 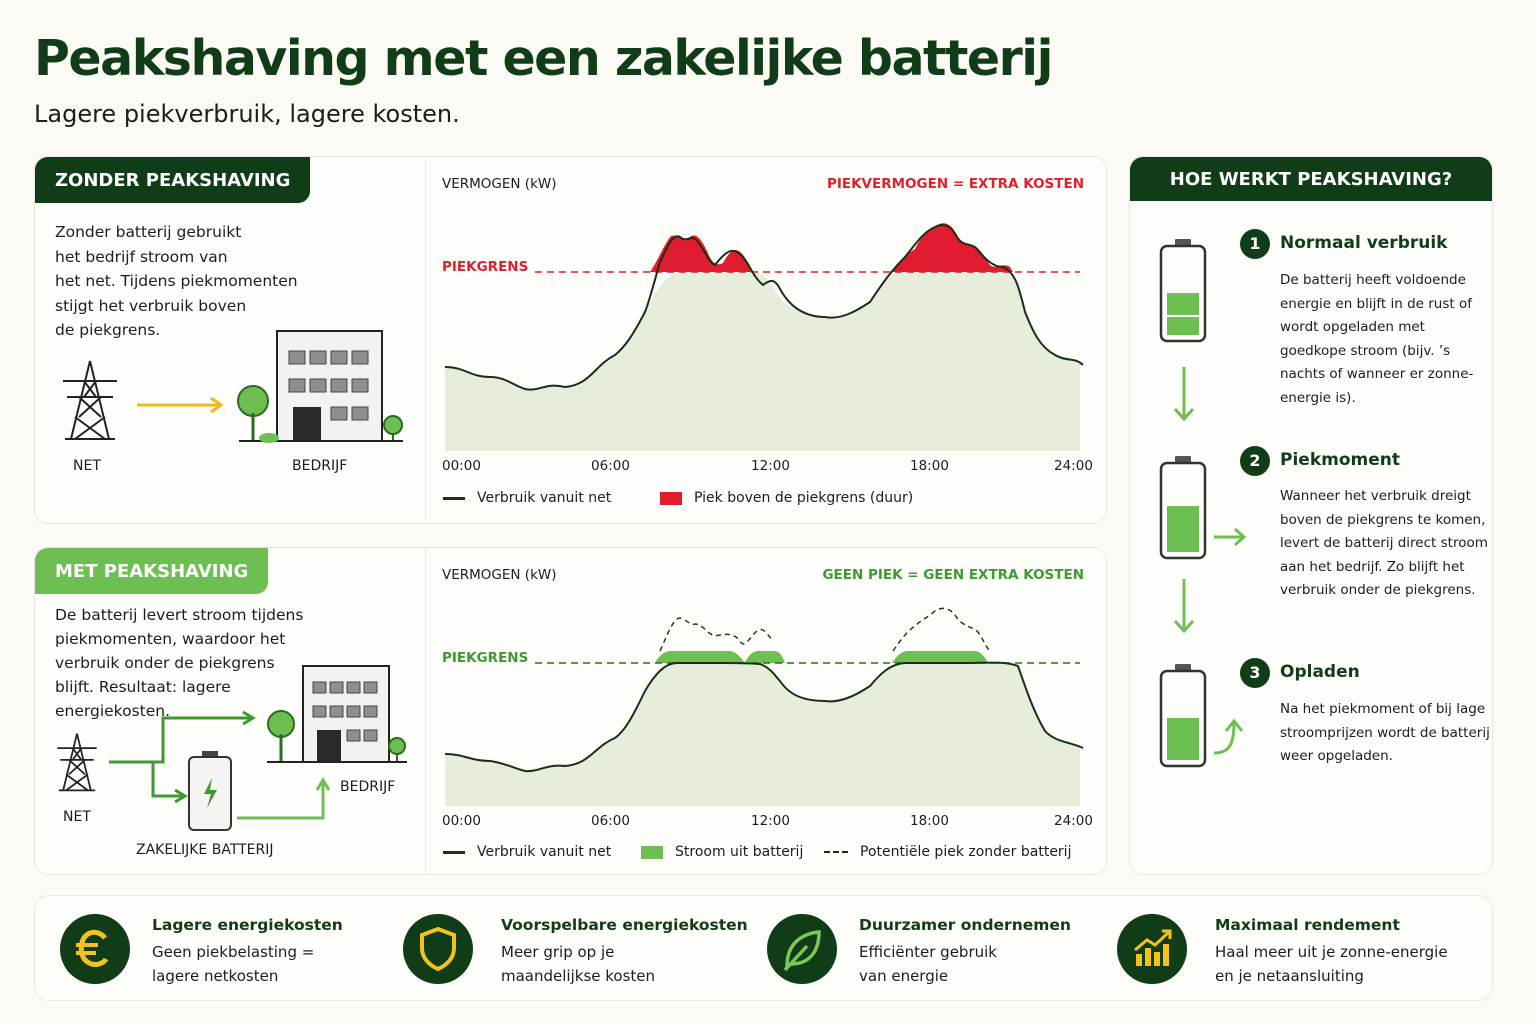 I want to click on shield-icon, so click(x=438, y=949).